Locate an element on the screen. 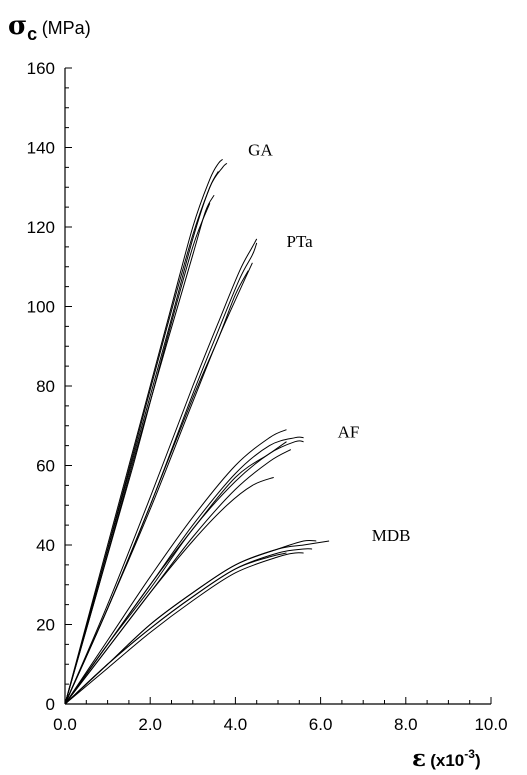 This screenshot has height=775, width=527. x-tick-label: 6.0 is located at coordinates (321, 724).